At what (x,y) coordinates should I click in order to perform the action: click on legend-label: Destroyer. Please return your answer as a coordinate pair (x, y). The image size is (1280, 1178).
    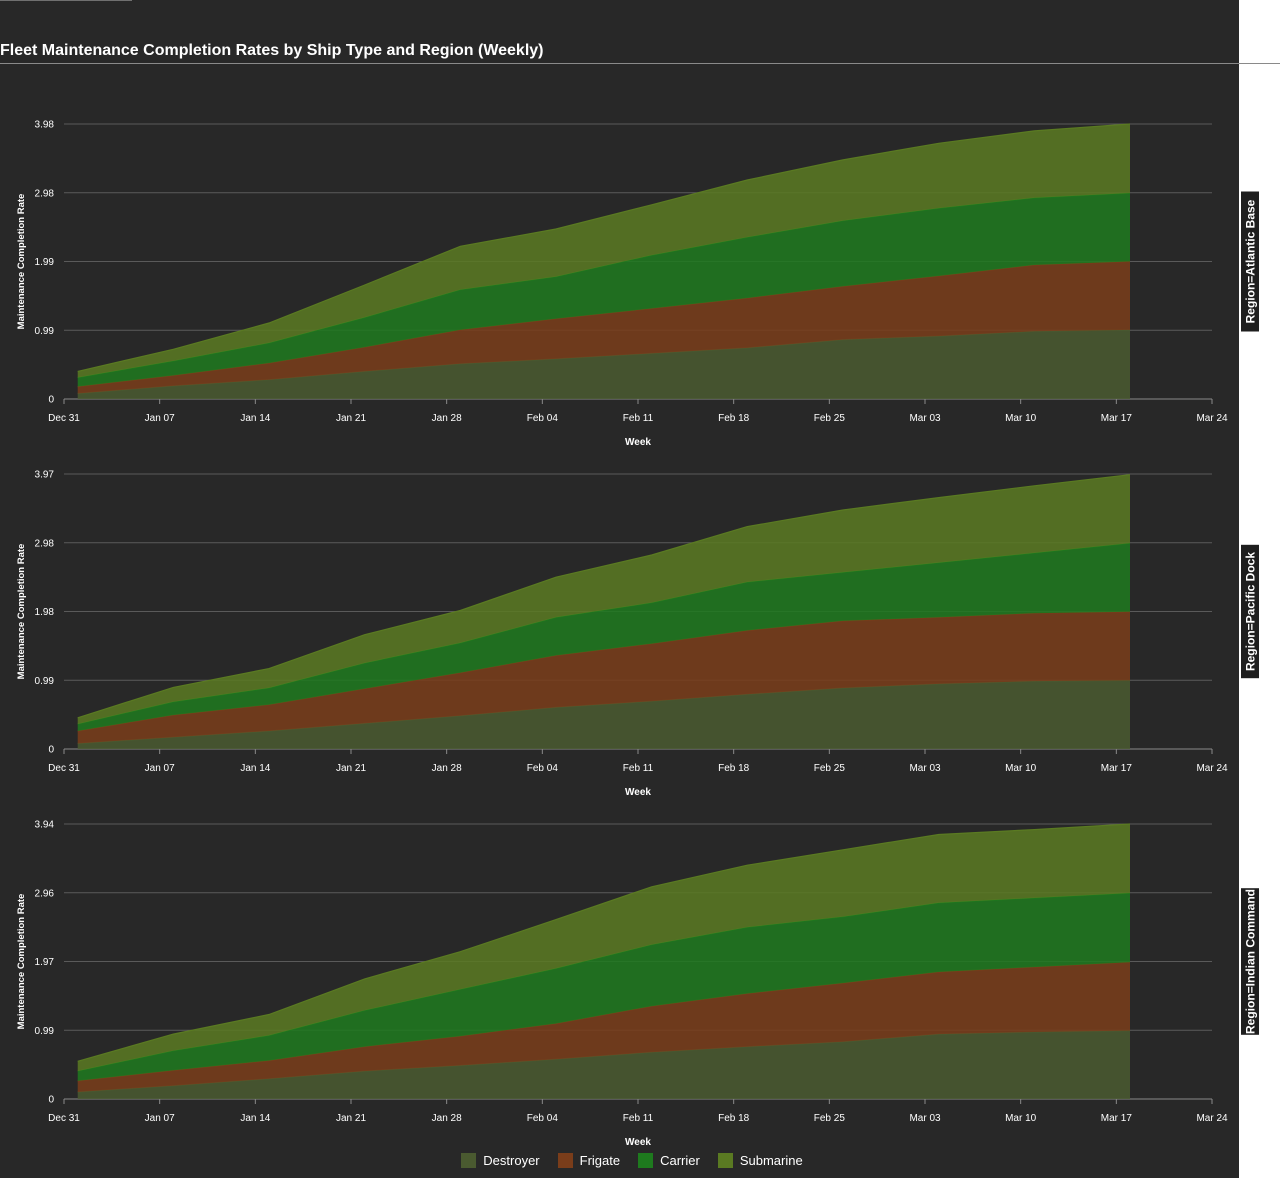
    Looking at the image, I should click on (511, 1160).